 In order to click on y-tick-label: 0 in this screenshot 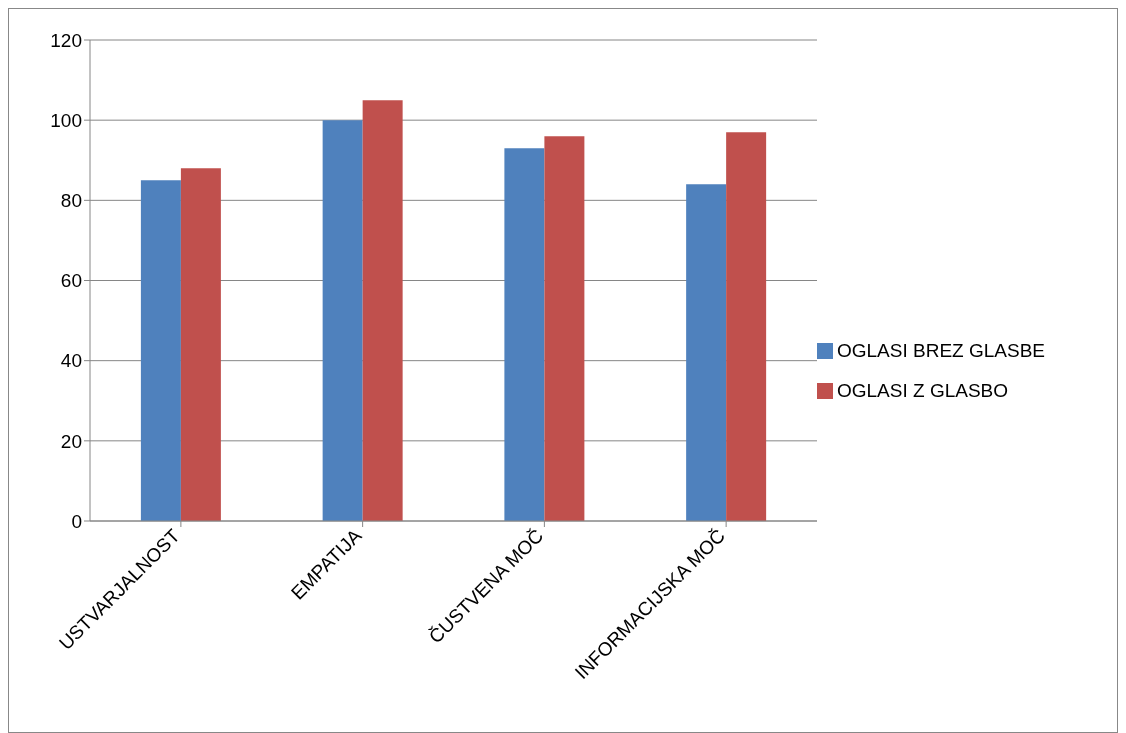, I will do `click(76, 521)`.